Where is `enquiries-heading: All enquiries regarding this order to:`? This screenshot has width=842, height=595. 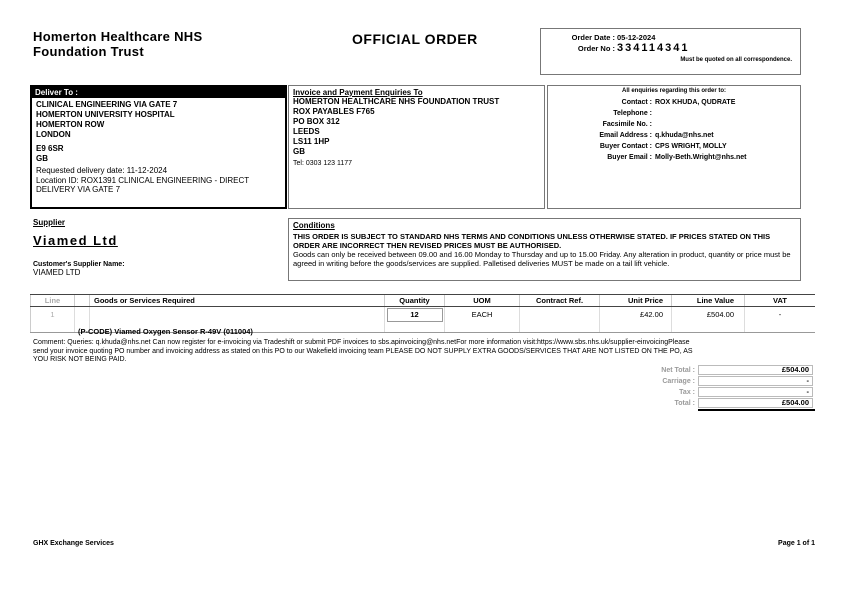
enquiries-heading: All enquiries regarding this order to: is located at coordinates (673, 91).